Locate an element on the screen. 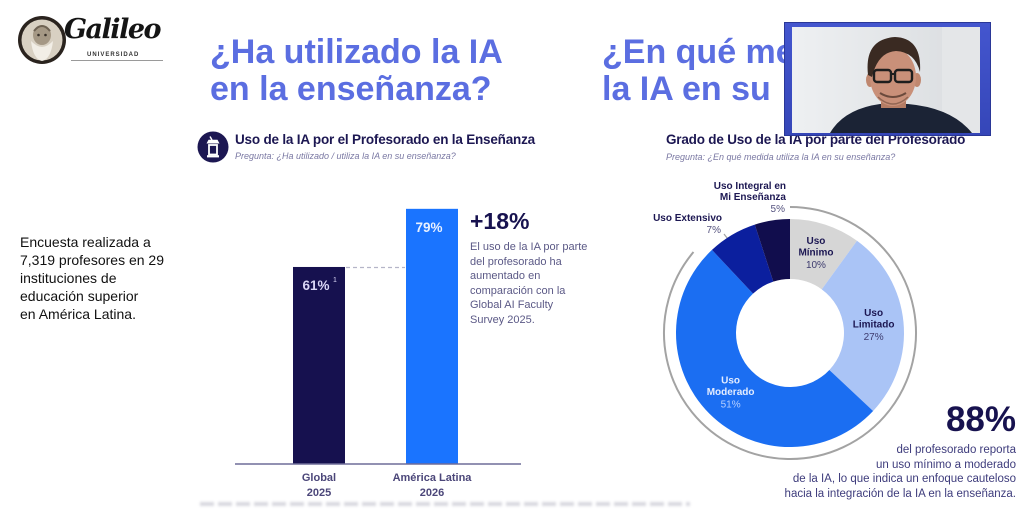 The image size is (1024, 516). donut-slice-uso-moderado is located at coordinates (775, 348).